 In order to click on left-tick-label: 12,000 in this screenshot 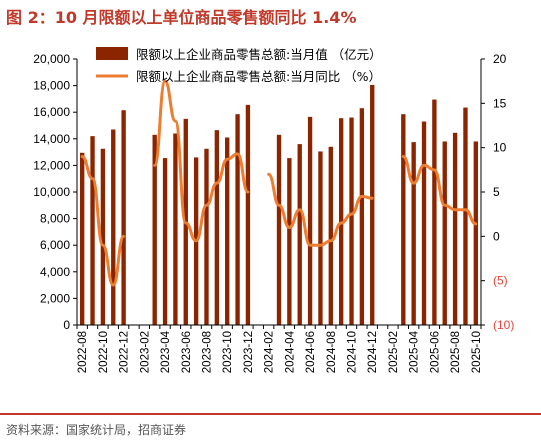, I will do `click(51, 165)`.